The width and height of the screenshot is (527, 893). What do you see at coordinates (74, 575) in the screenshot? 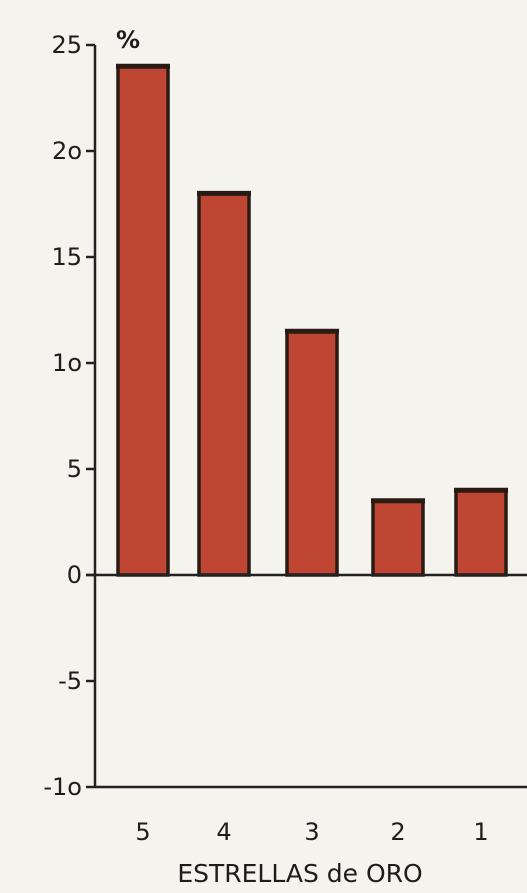
I see `y-tick-label: 0` at bounding box center [74, 575].